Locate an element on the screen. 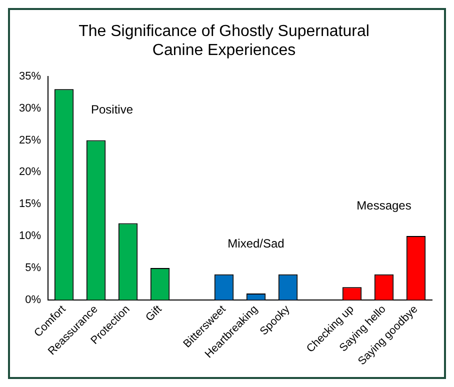 The width and height of the screenshot is (454, 387). y-tick-label: 25% is located at coordinates (30, 140).